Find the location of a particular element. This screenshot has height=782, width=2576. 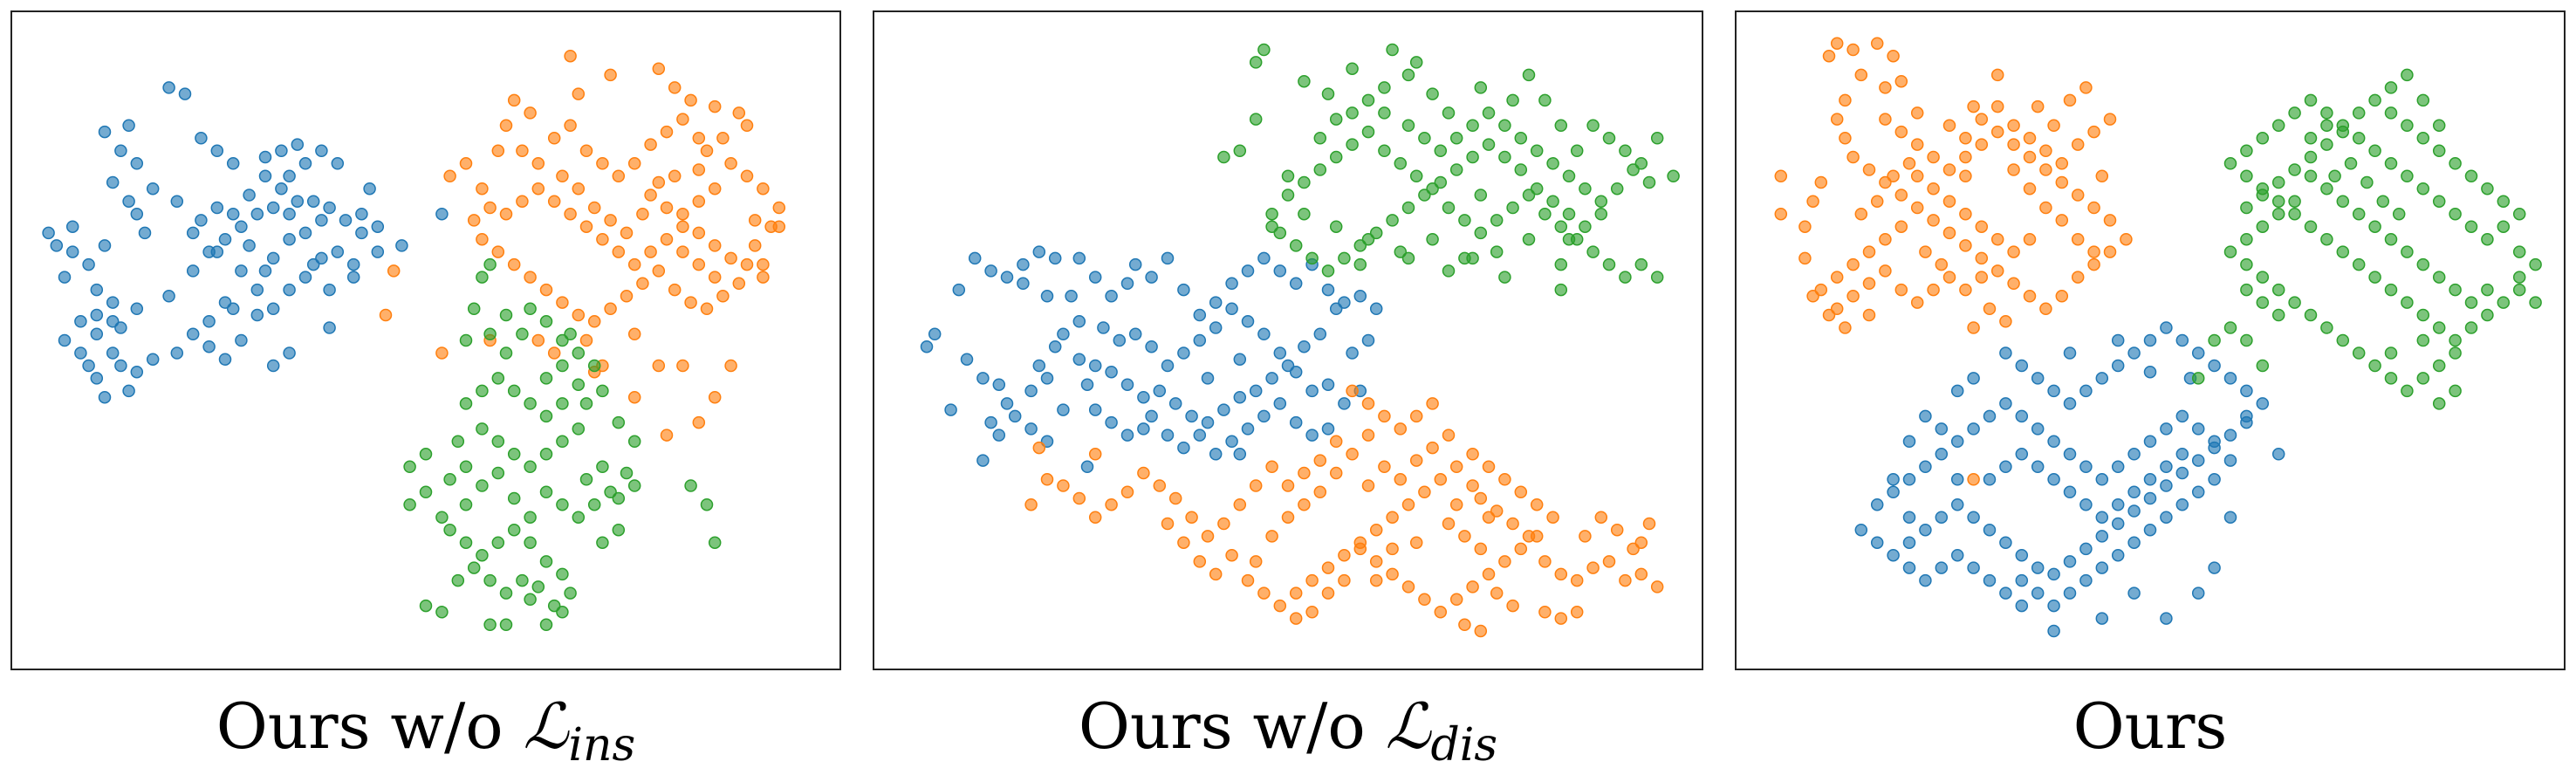

caption-2: Ours w/o ℒdis is located at coordinates (1288, 735).